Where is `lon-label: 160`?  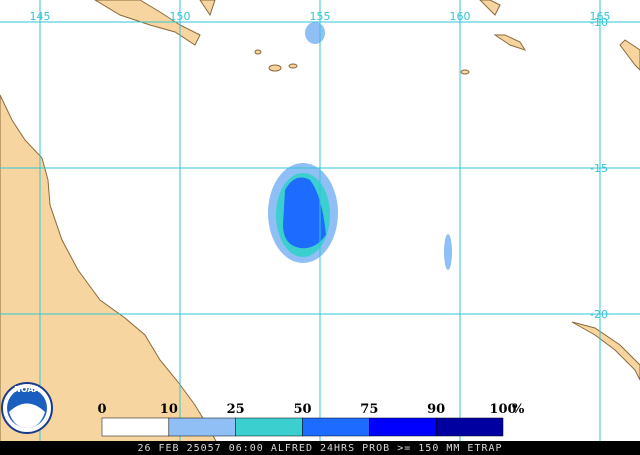
lon-label: 160 is located at coordinates (460, 16).